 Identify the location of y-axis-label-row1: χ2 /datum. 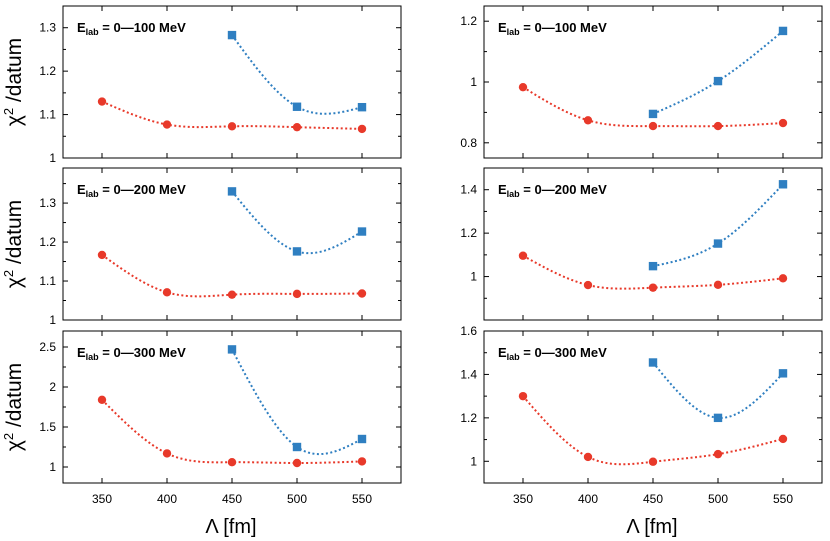
(13, 82).